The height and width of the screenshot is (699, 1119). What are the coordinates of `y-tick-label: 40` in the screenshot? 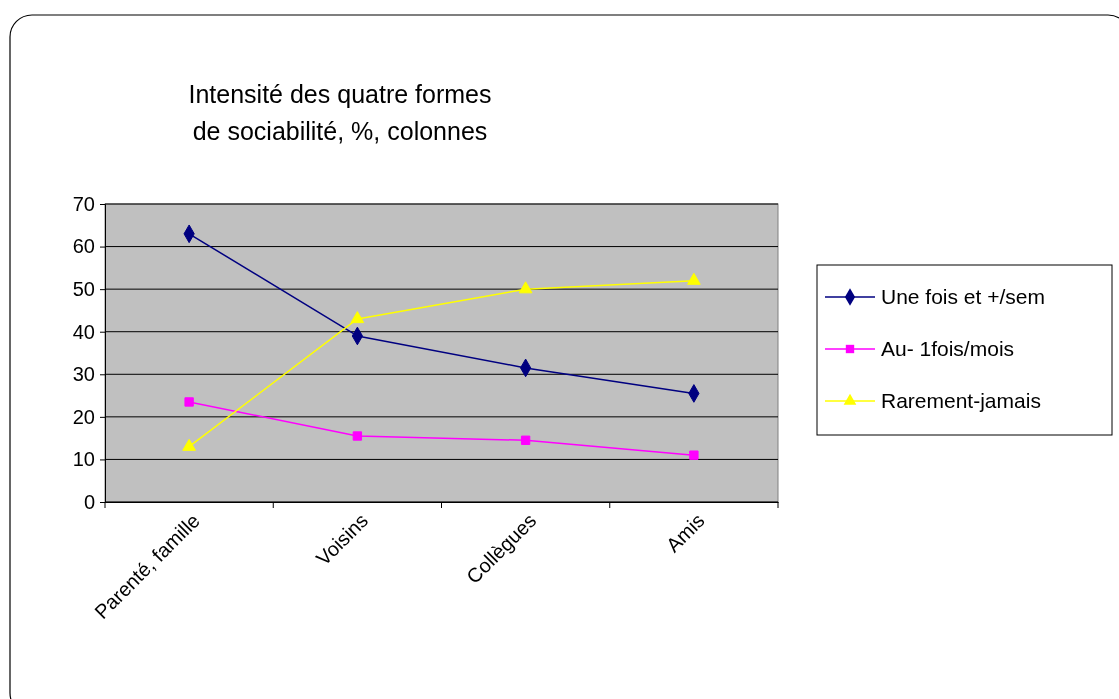 It's located at (83, 331).